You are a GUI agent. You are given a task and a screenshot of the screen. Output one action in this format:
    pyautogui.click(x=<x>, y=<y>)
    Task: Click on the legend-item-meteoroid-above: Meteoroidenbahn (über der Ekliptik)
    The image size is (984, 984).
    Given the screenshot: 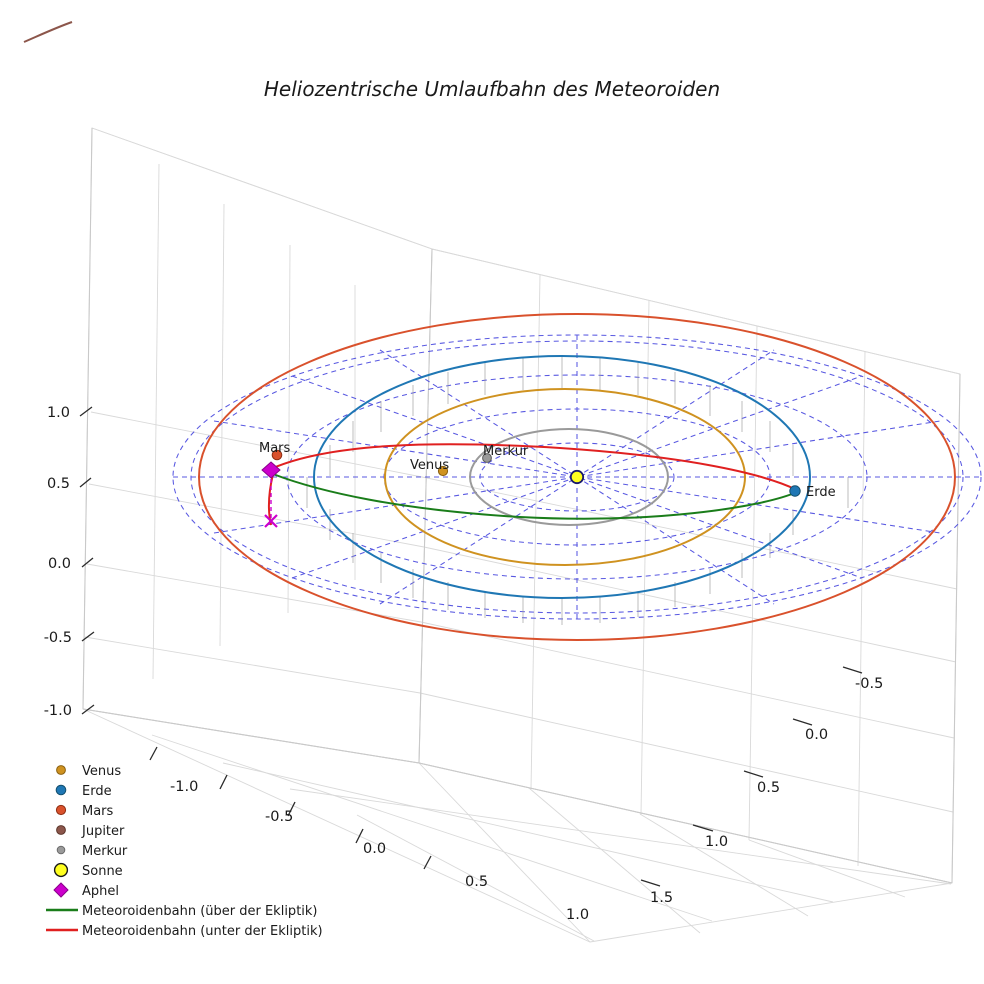 What is the action you would take?
    pyautogui.click(x=182, y=911)
    